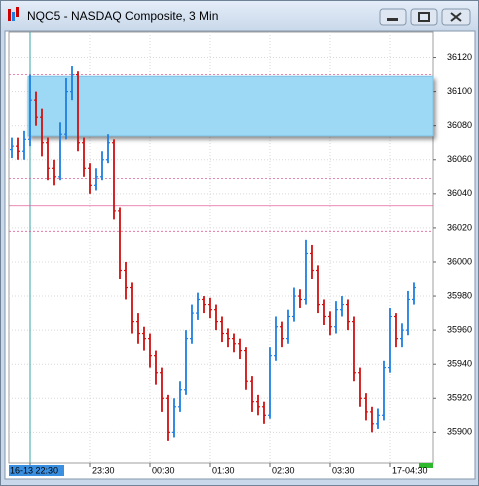 The image size is (479, 486). I want to click on y-tick-label: 36040, so click(459, 193).